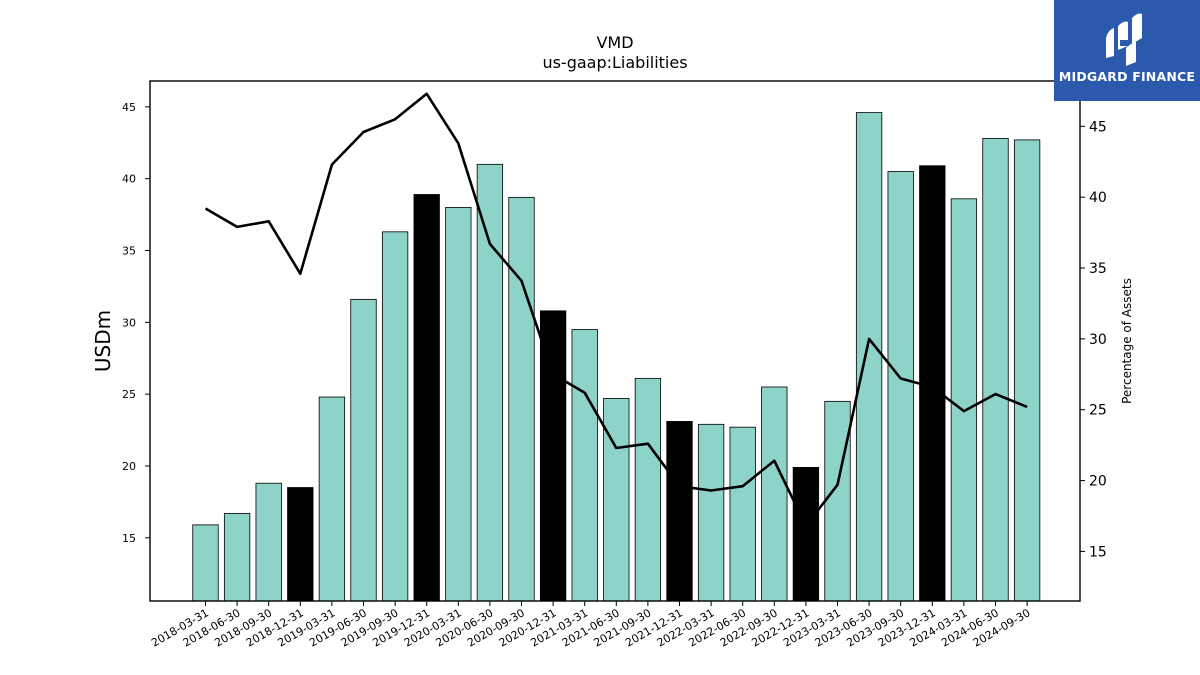 This screenshot has height=675, width=1200. Describe the element at coordinates (615, 42) in the screenshot. I see `chart-title: VMD` at that location.